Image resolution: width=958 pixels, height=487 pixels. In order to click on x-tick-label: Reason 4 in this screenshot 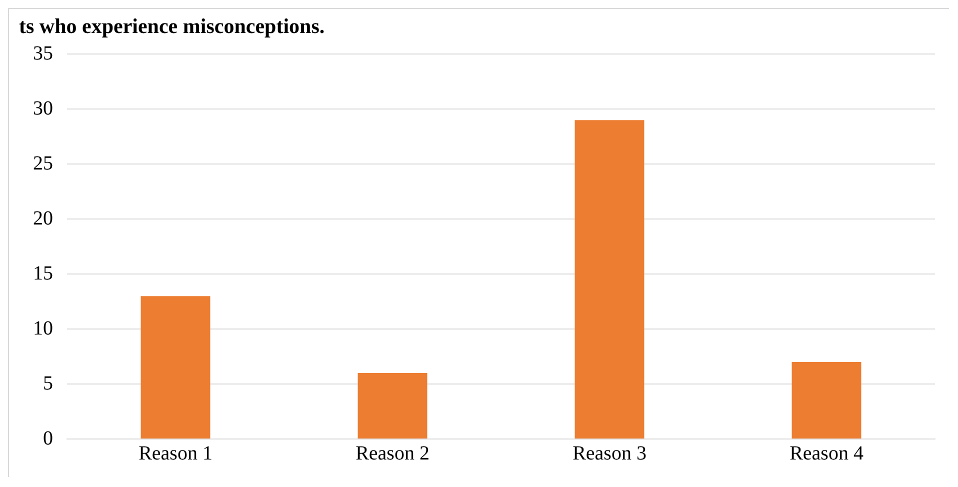, I will do `click(827, 453)`.